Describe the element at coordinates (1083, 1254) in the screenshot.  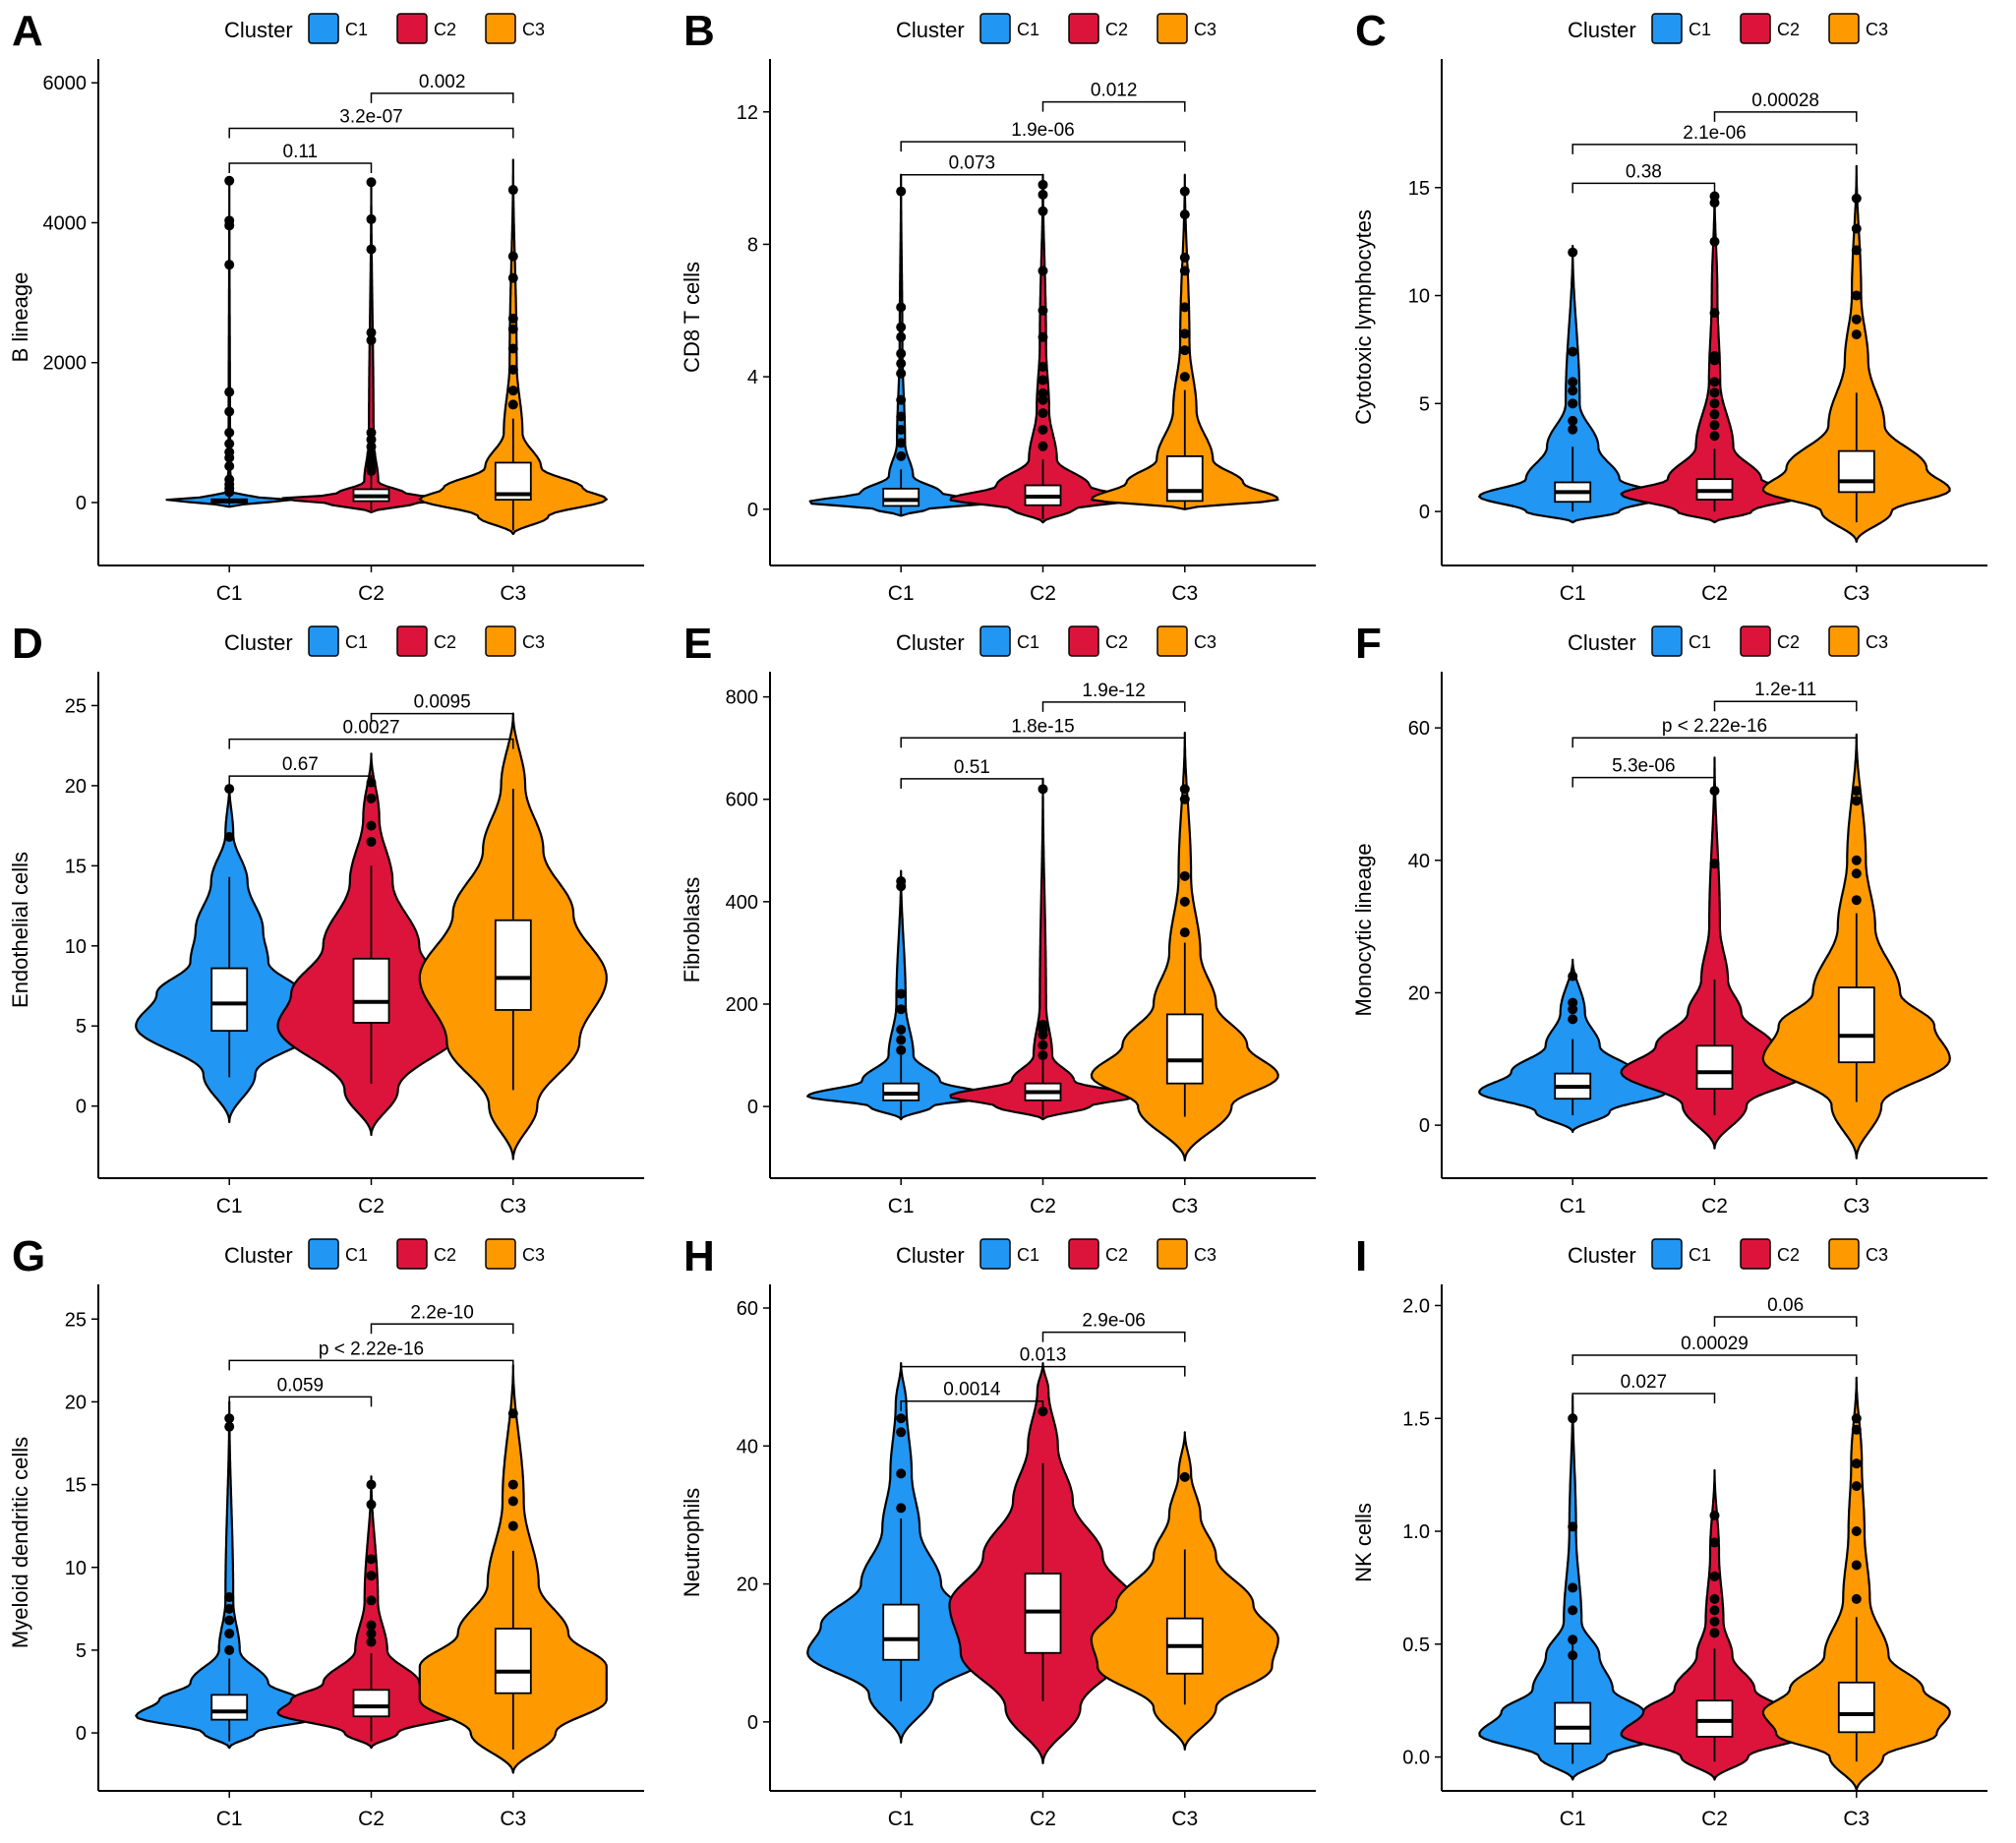
I see `legend-swatch-c2` at that location.